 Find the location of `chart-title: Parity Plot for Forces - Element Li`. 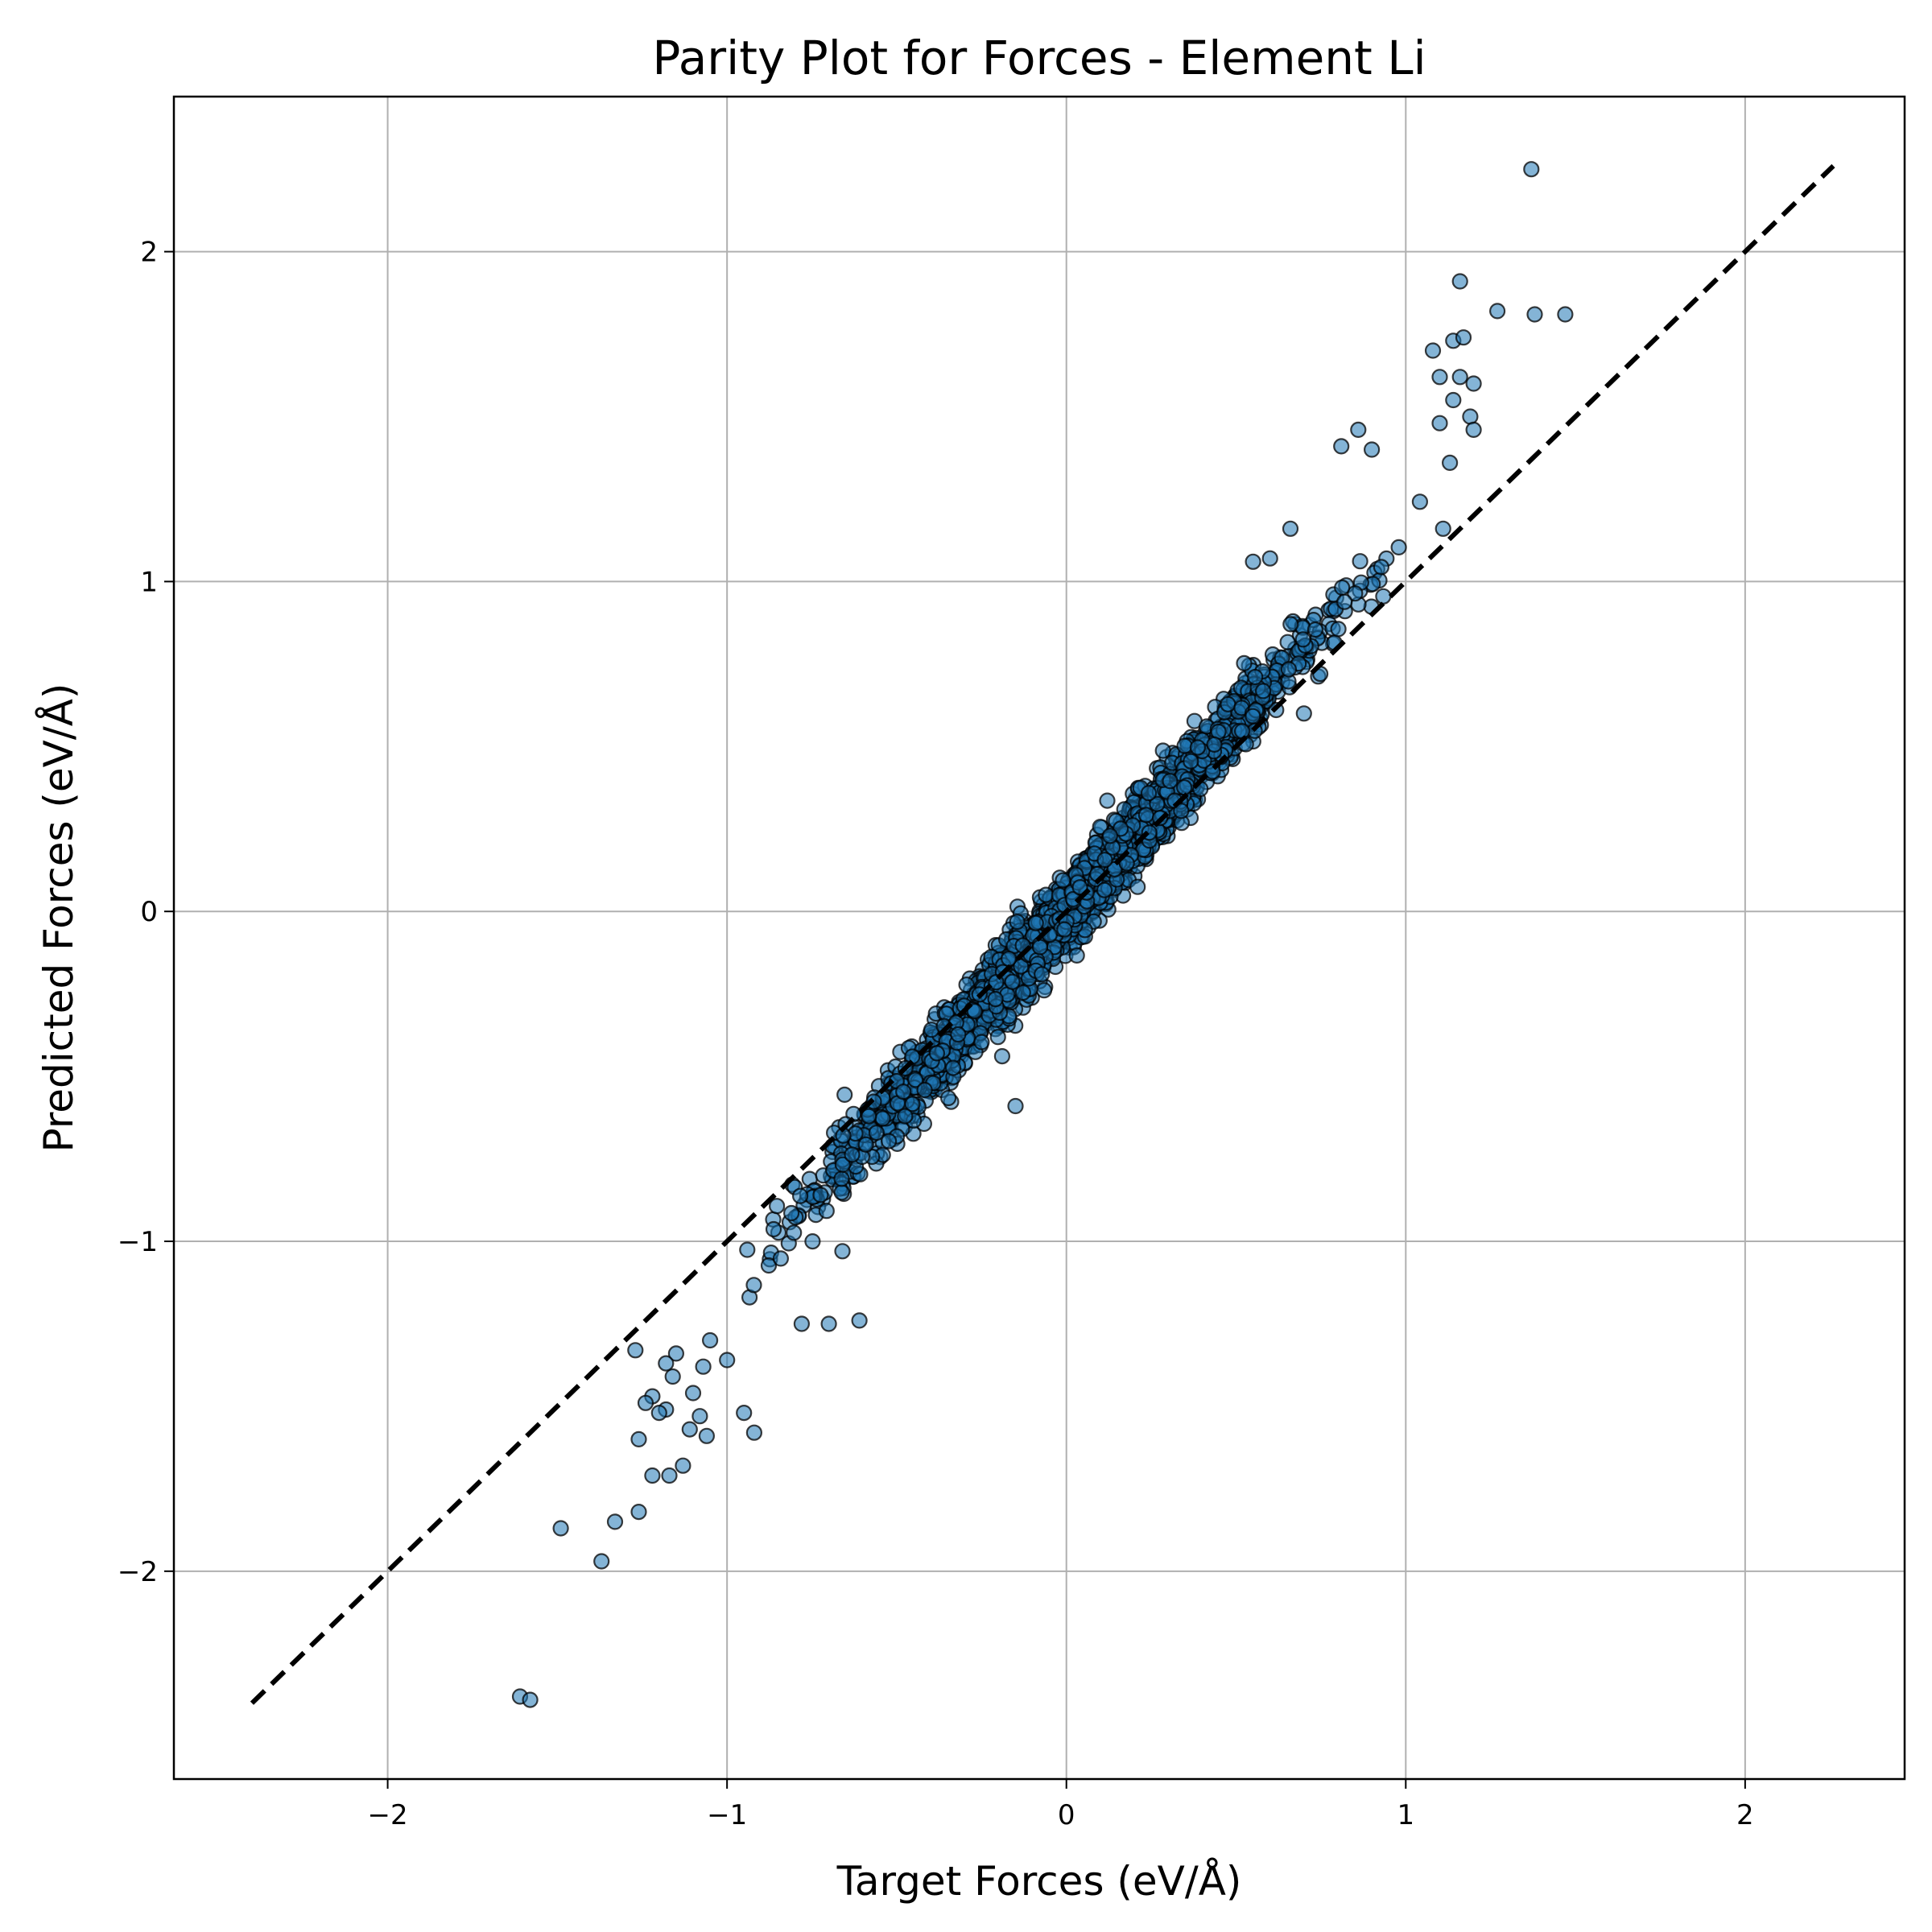

chart-title: Parity Plot for Forces - Element Li is located at coordinates (1039, 58).